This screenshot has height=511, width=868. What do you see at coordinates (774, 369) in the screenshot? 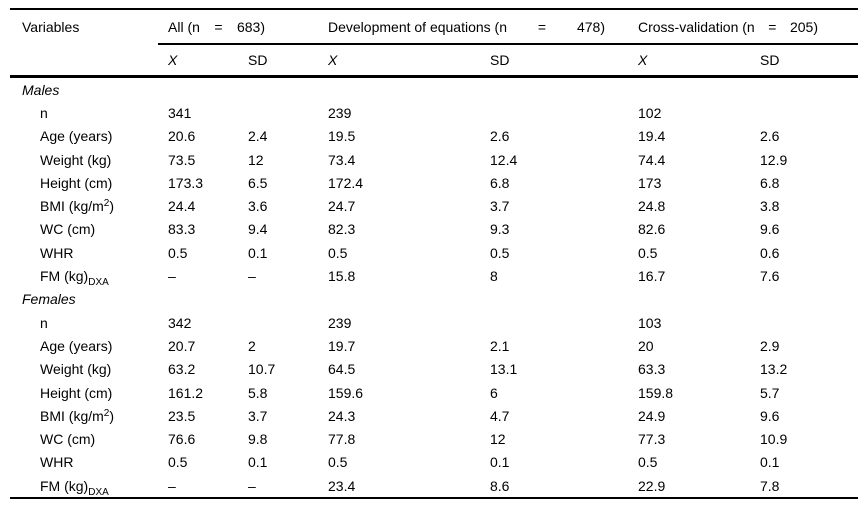
I see `value-cell: 13.2` at bounding box center [774, 369].